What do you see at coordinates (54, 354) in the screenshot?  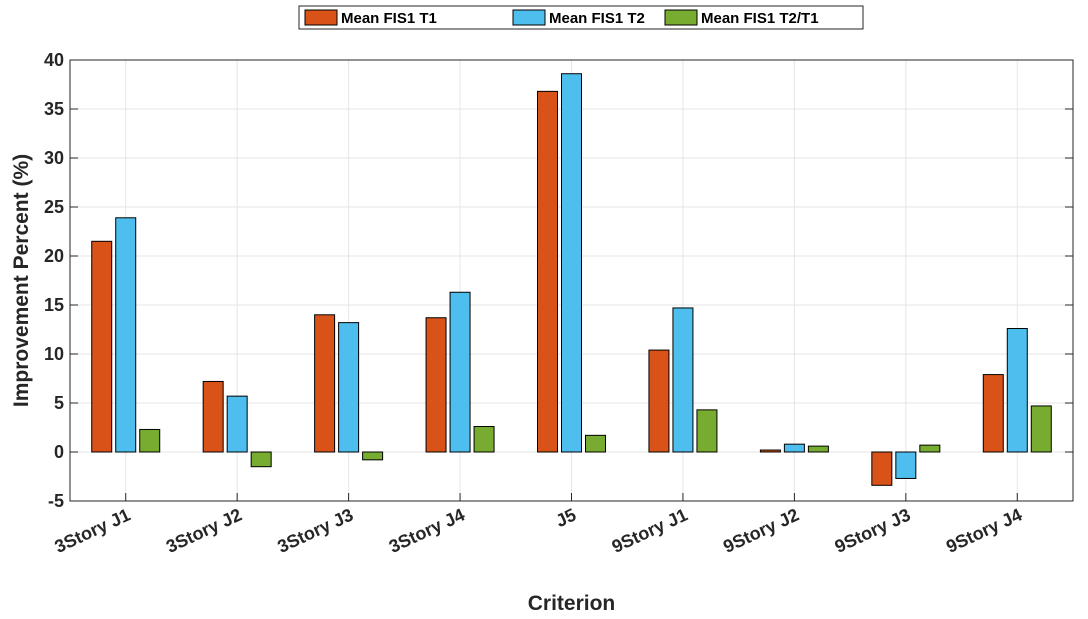 I see `y-tick-label: 10` at bounding box center [54, 354].